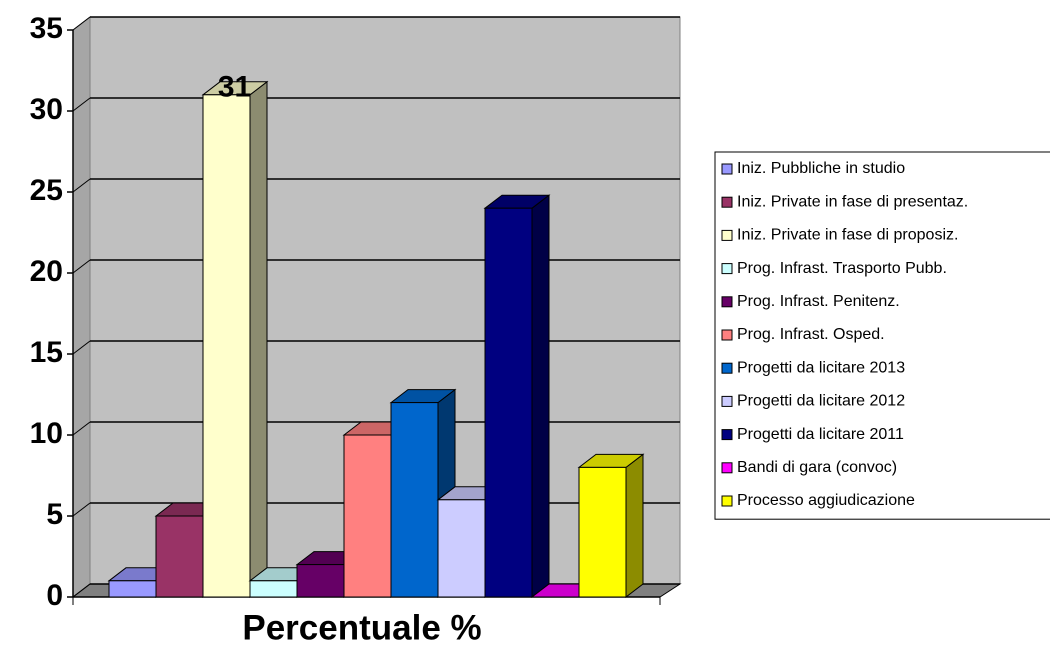  Describe the element at coordinates (54, 595) in the screenshot. I see `y-tick-label: 0` at that location.